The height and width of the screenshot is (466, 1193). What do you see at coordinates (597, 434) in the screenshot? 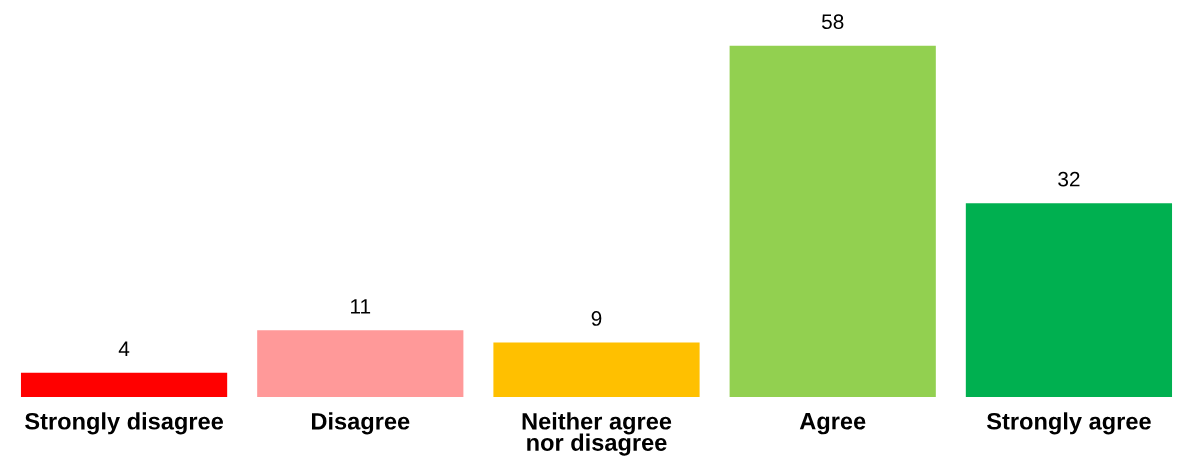
I see `x-tick-label: Neither agree nor disagree` at bounding box center [597, 434].